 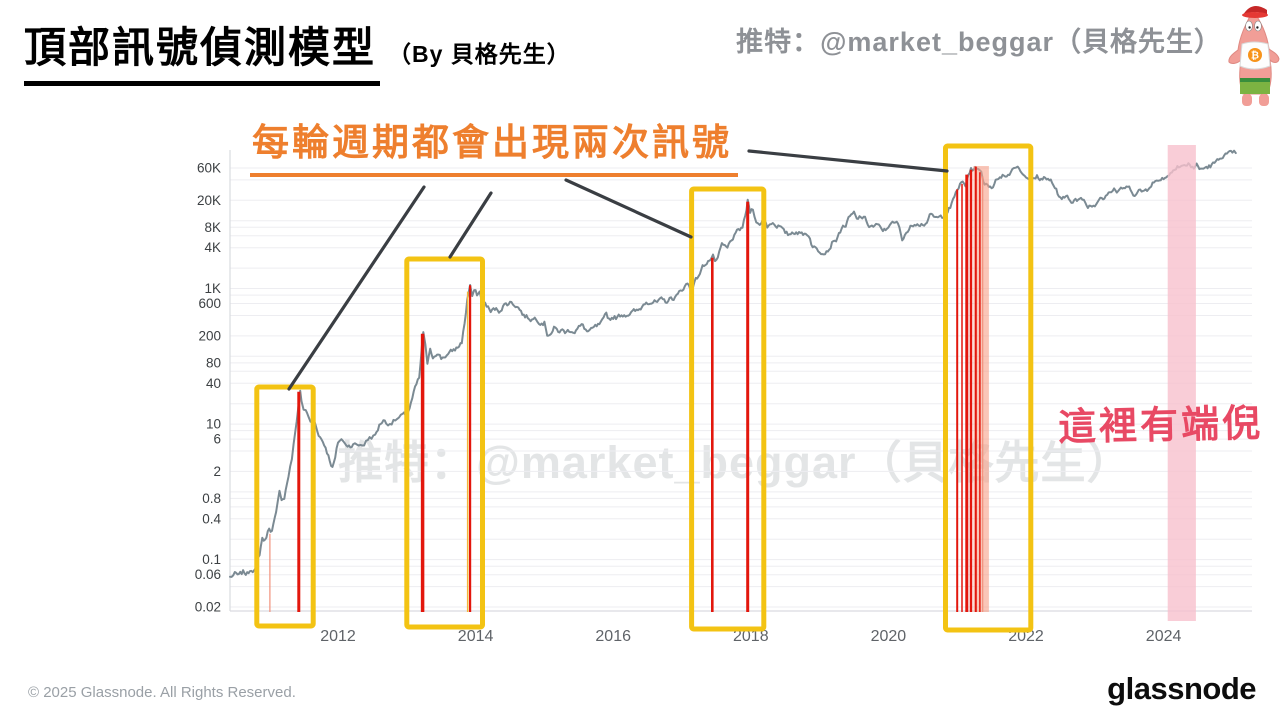 I want to click on bitcoin-symbol: ₿, so click(x=1255, y=56).